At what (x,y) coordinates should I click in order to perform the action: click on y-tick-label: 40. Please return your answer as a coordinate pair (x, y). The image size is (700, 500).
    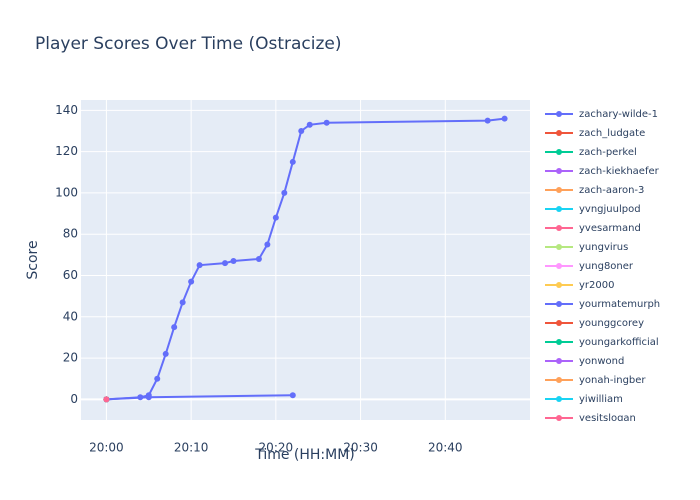
    Looking at the image, I should click on (70, 316).